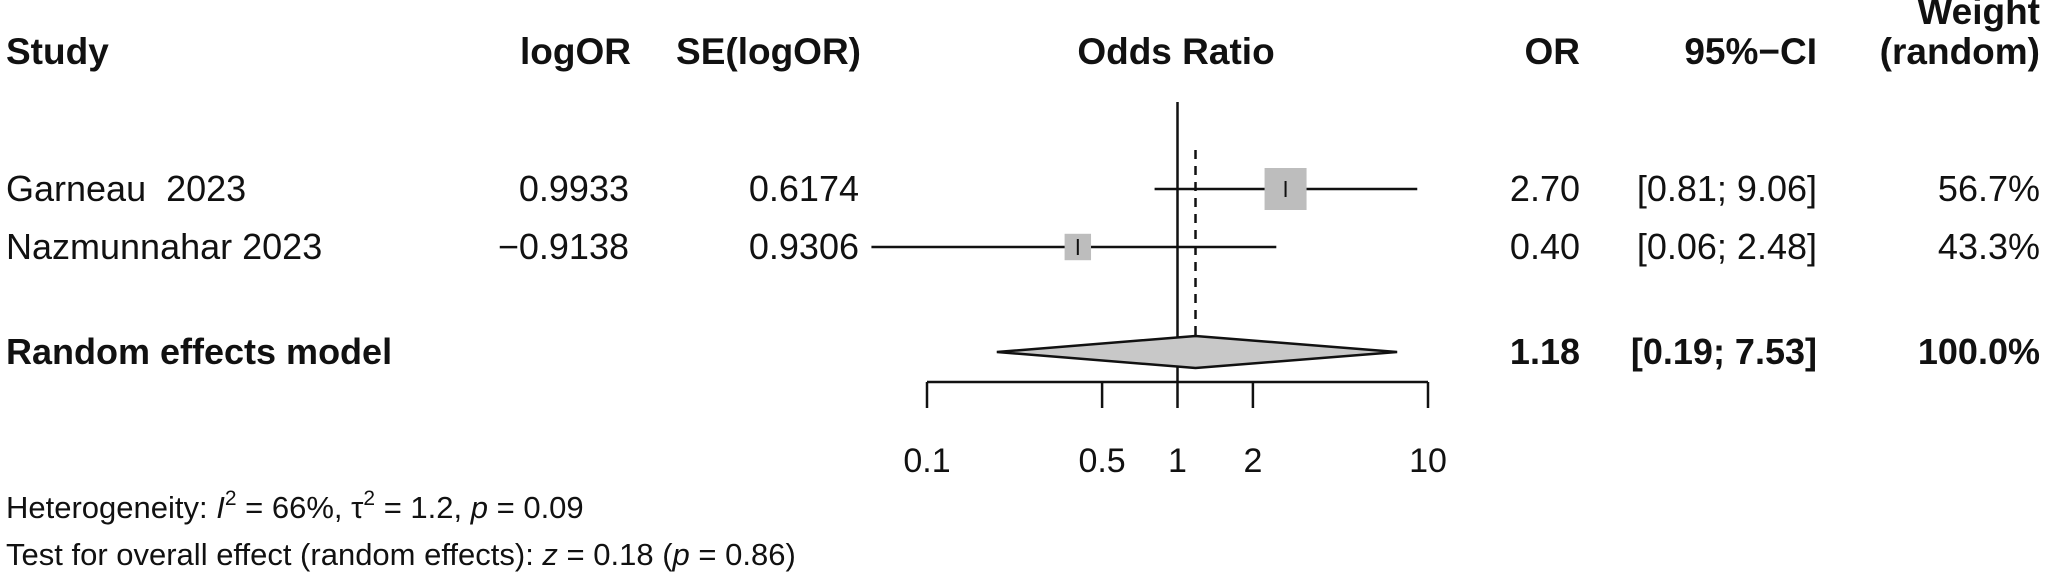 The height and width of the screenshot is (584, 2051). What do you see at coordinates (1252, 461) in the screenshot?
I see `x-tick-label-3: 2` at bounding box center [1252, 461].